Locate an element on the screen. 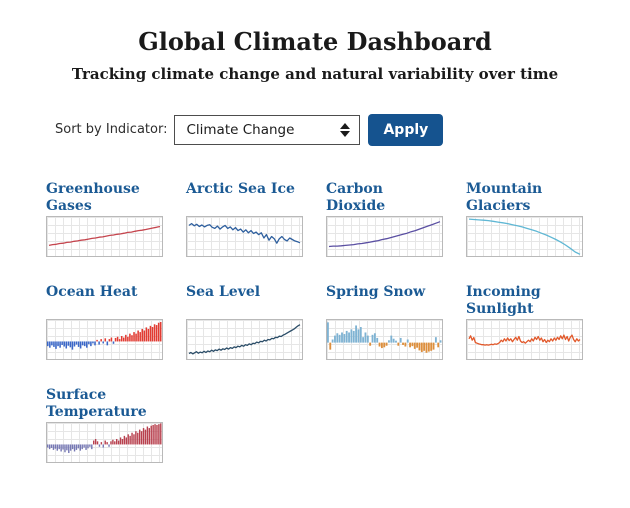 The height and width of the screenshot is (508, 630). sparkline-surface-temperature is located at coordinates (104, 442).